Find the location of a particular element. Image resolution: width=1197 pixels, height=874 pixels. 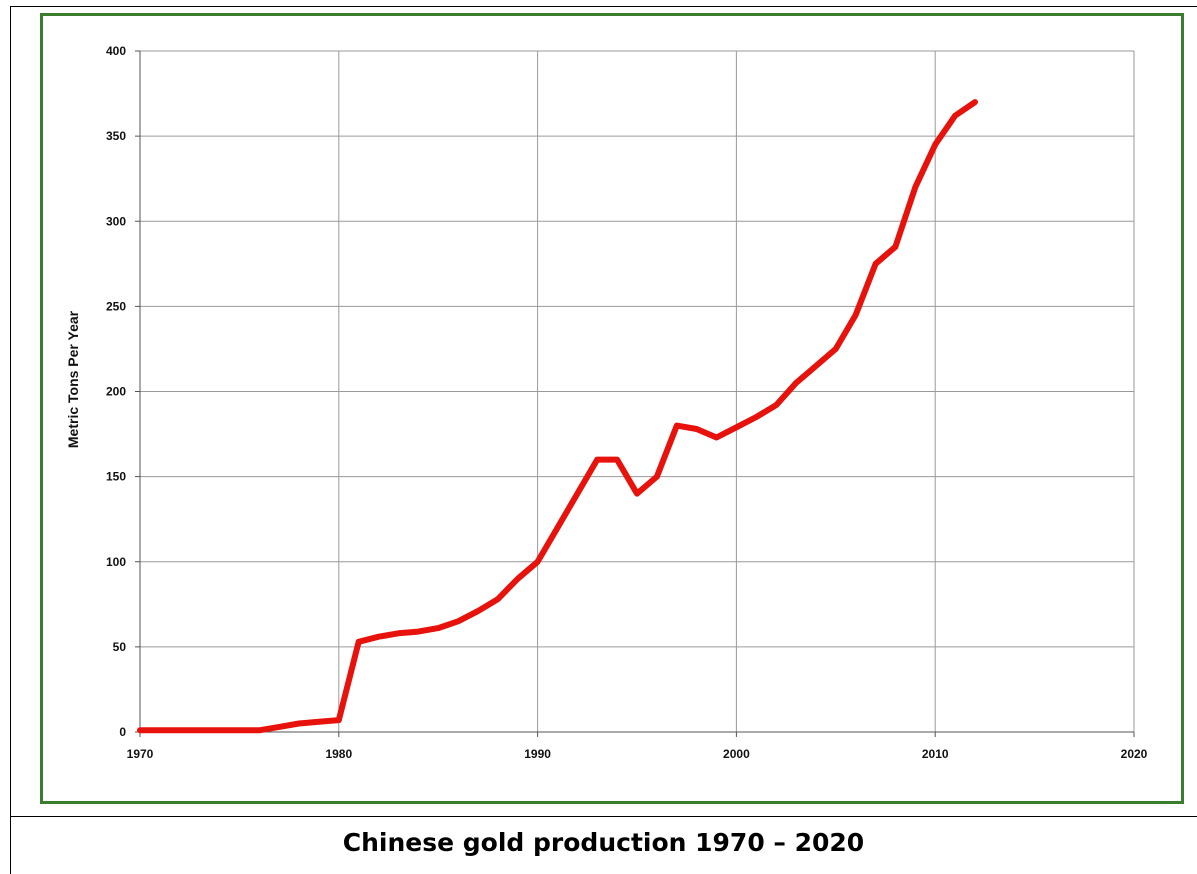

y-axis-label: Metric Tons Per Year is located at coordinates (73, 379).